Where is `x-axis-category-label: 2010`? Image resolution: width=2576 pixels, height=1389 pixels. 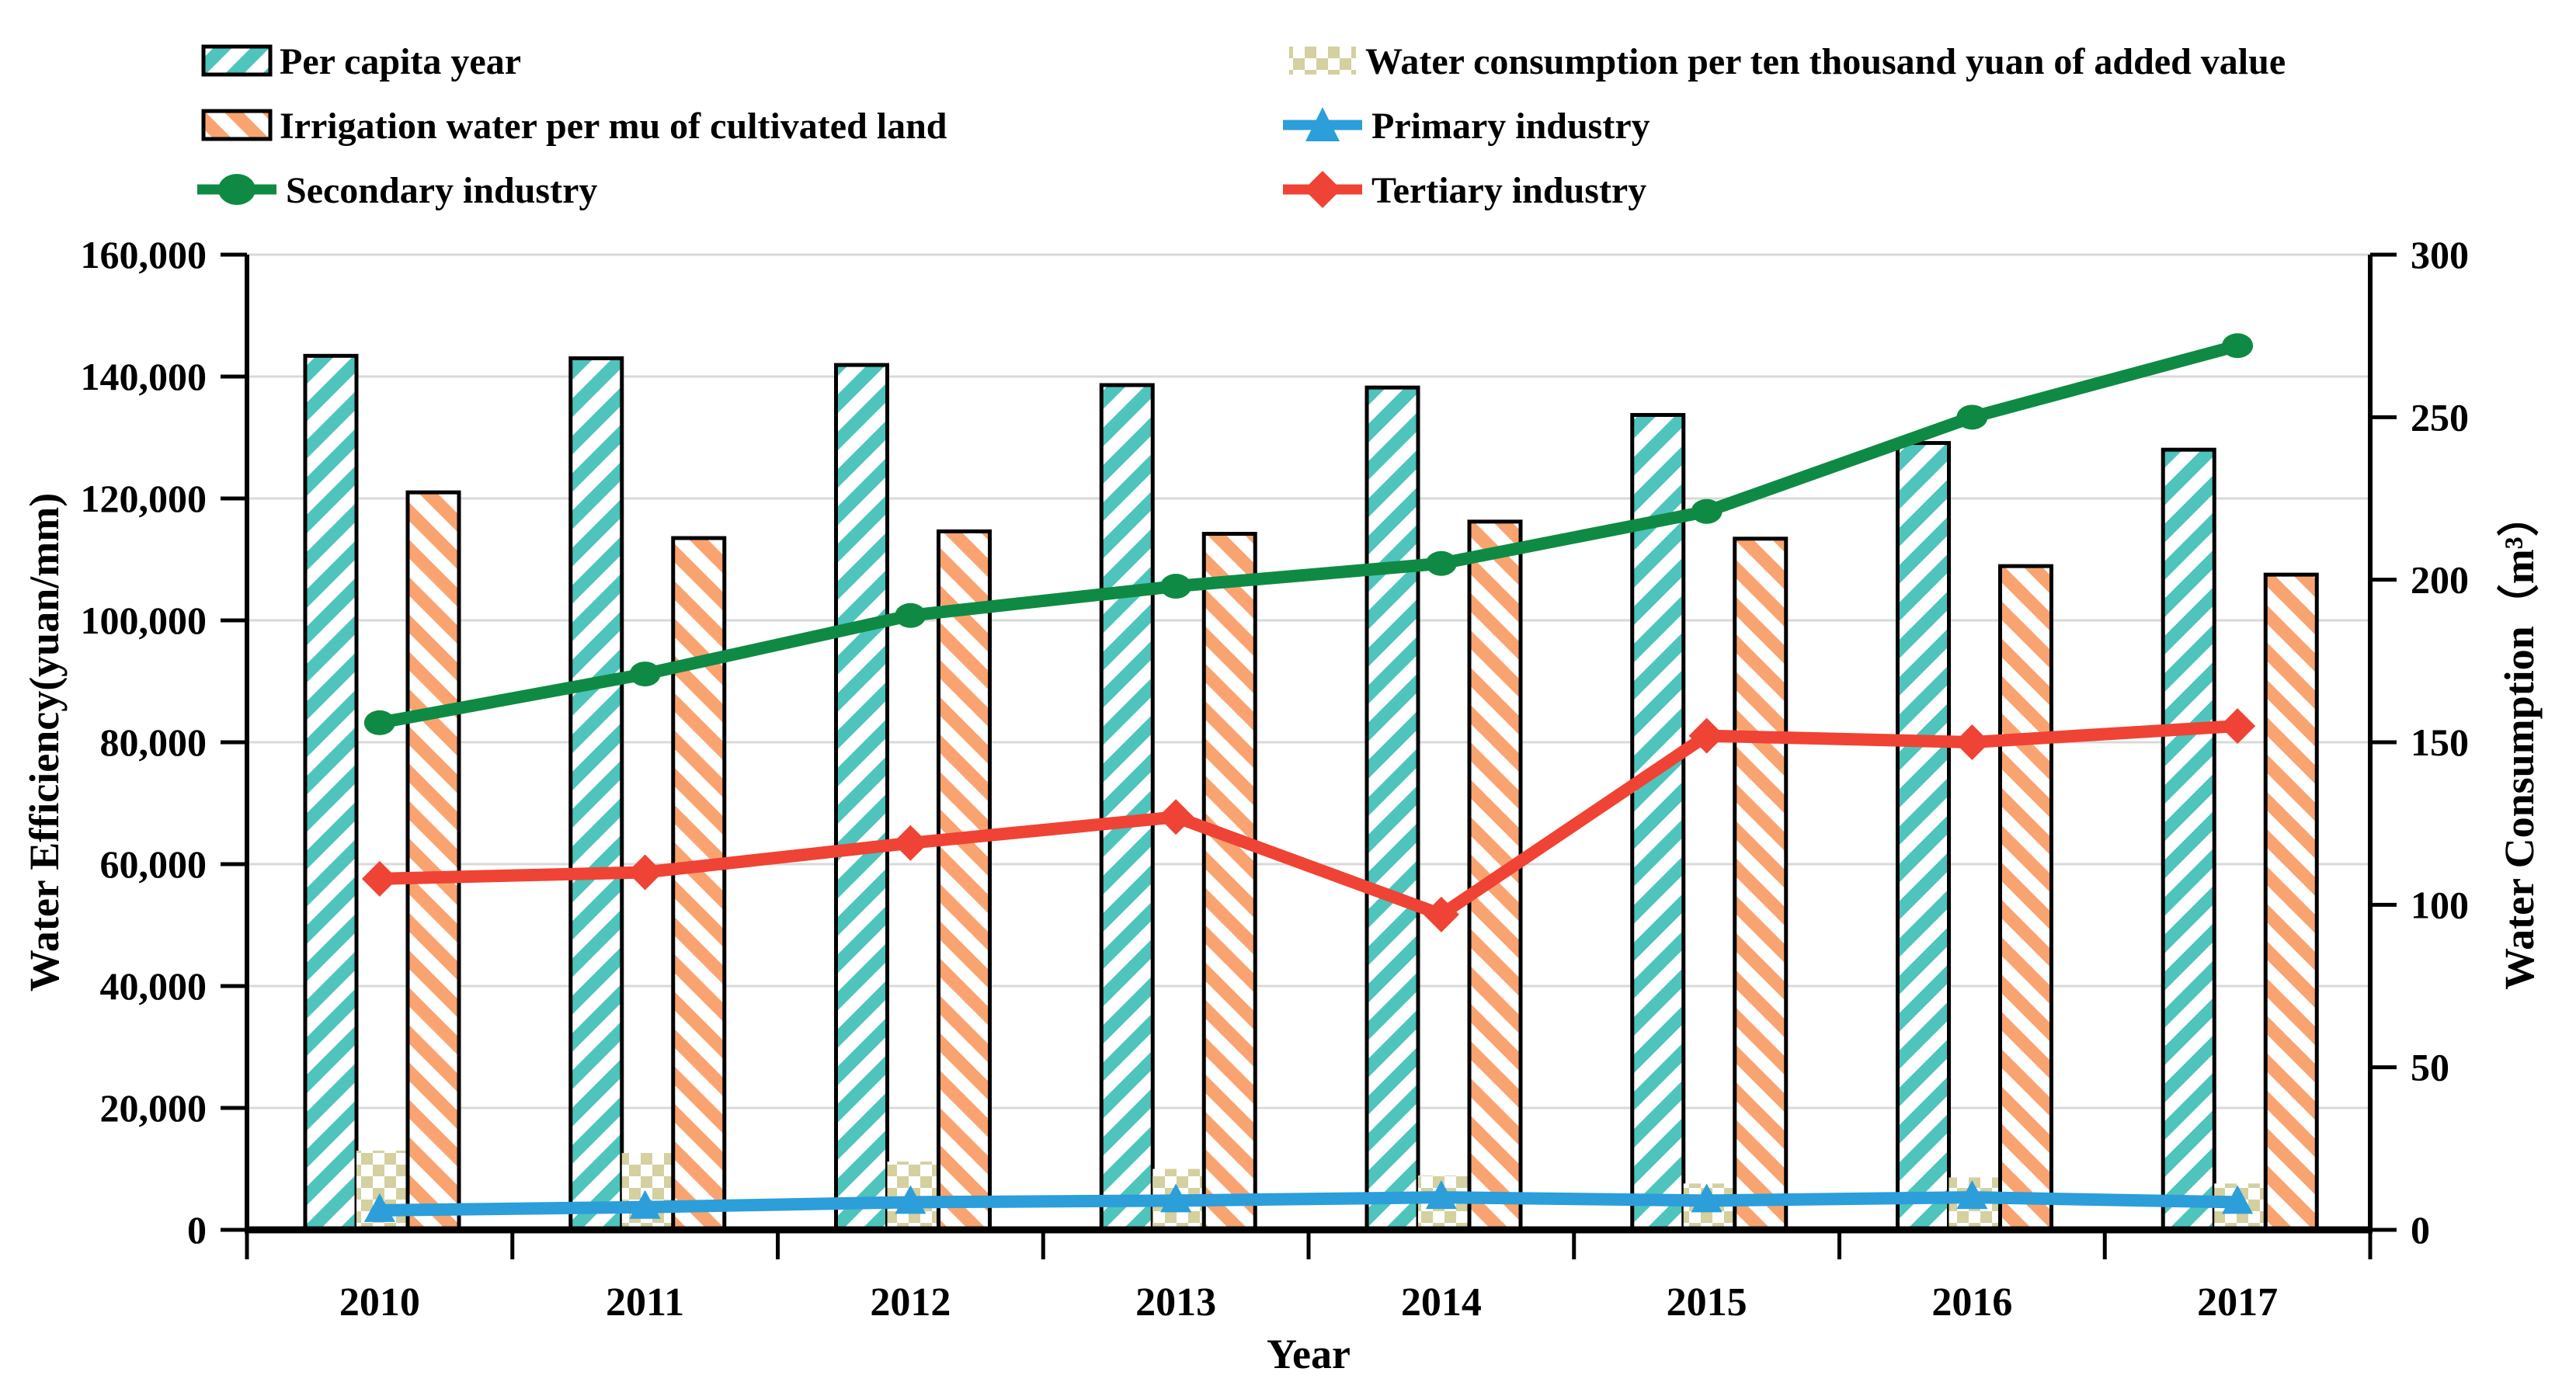
x-axis-category-label: 2010 is located at coordinates (379, 1302).